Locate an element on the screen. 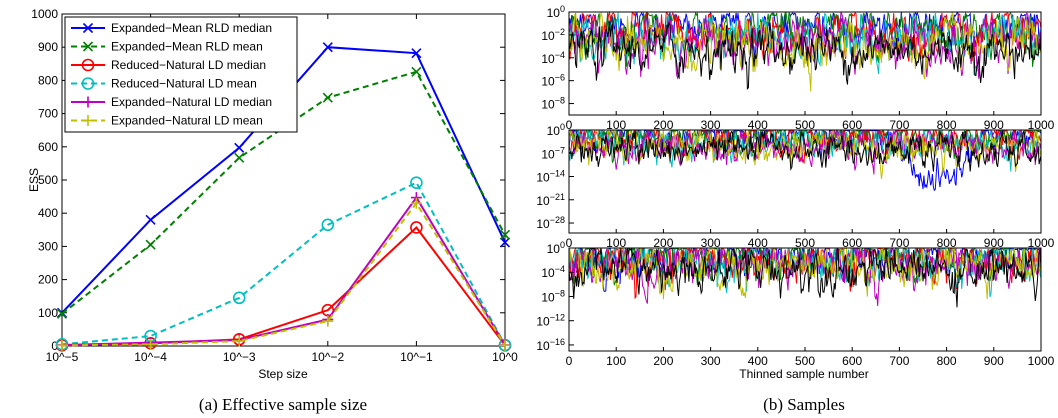  ess-legend-box is located at coordinates (181, 74).